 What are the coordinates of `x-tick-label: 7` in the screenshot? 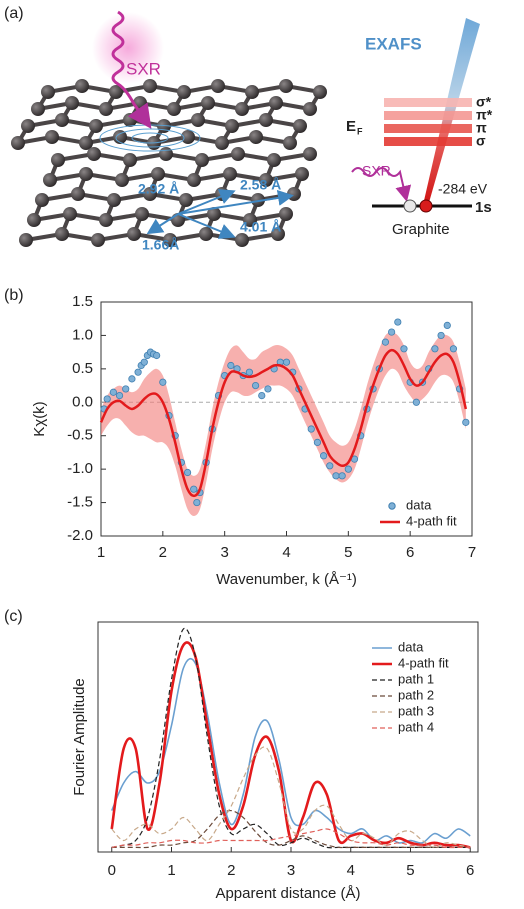 It's located at (472, 552).